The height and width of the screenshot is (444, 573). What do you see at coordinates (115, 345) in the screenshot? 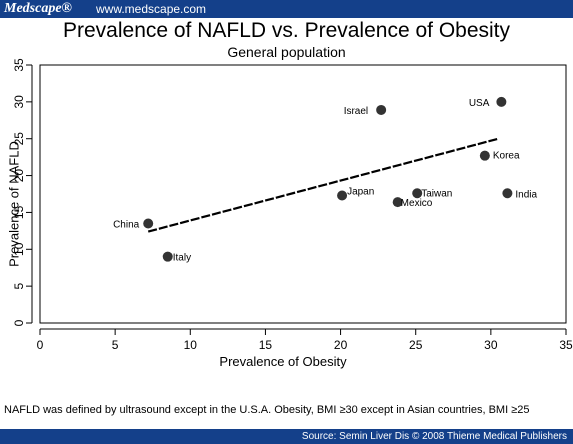
I see `x-tick-label: 5` at bounding box center [115, 345].